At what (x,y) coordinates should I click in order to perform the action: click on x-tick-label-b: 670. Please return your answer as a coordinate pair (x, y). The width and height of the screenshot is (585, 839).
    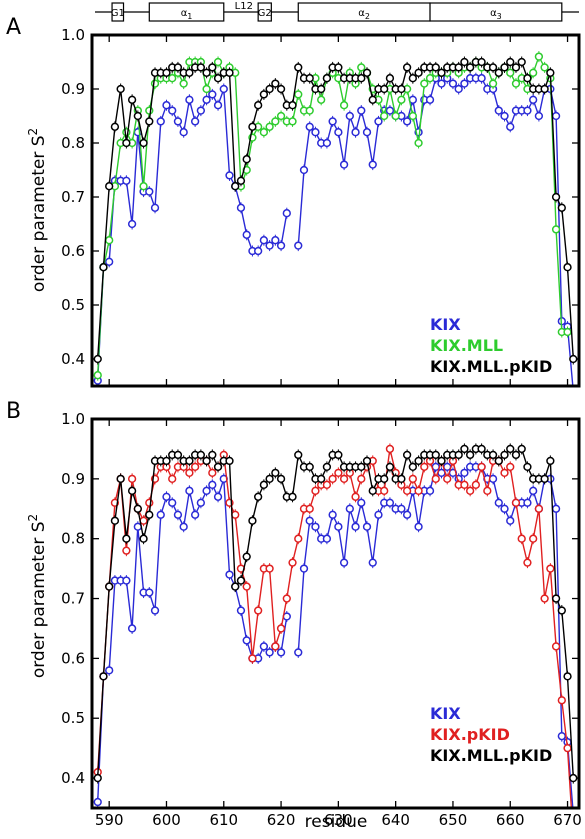
    Looking at the image, I should click on (567, 820).